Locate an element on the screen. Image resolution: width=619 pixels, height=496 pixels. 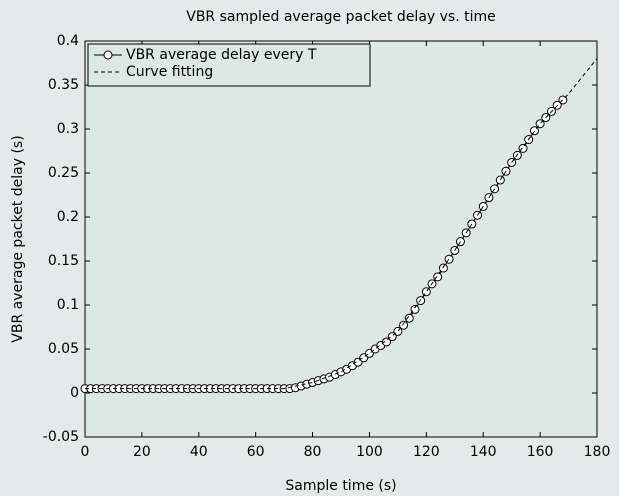
legend-label: Curve fitting is located at coordinates (169, 72).